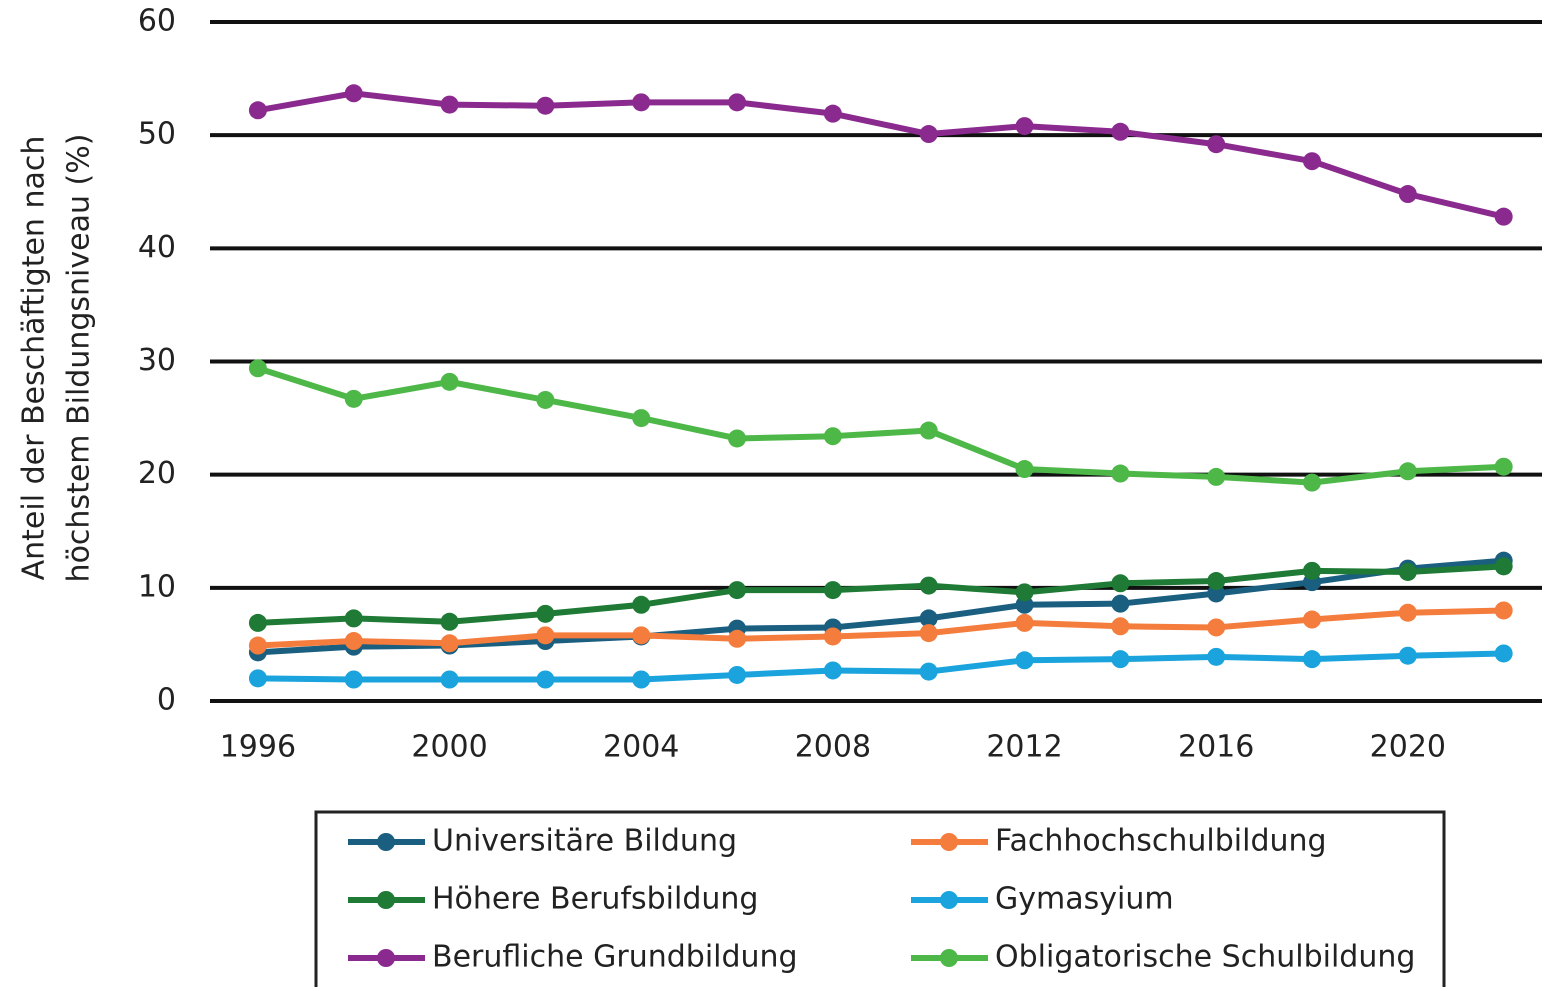 The height and width of the screenshot is (987, 1542). I want to click on x-tick-label: 2020, so click(1408, 747).